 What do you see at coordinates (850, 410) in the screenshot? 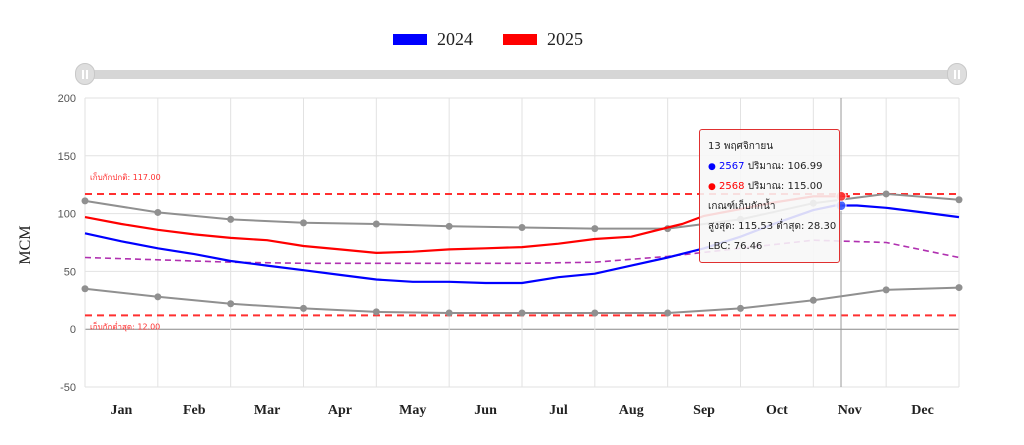
I see `x-tick-label: Nov` at bounding box center [850, 410].